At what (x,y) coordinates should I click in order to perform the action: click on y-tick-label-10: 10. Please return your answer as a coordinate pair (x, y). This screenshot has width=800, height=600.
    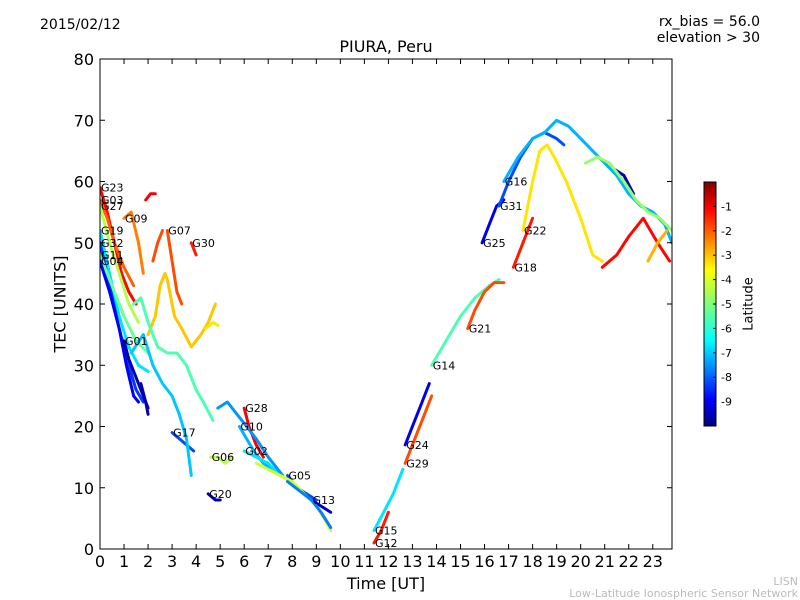
    Looking at the image, I should click on (84, 488).